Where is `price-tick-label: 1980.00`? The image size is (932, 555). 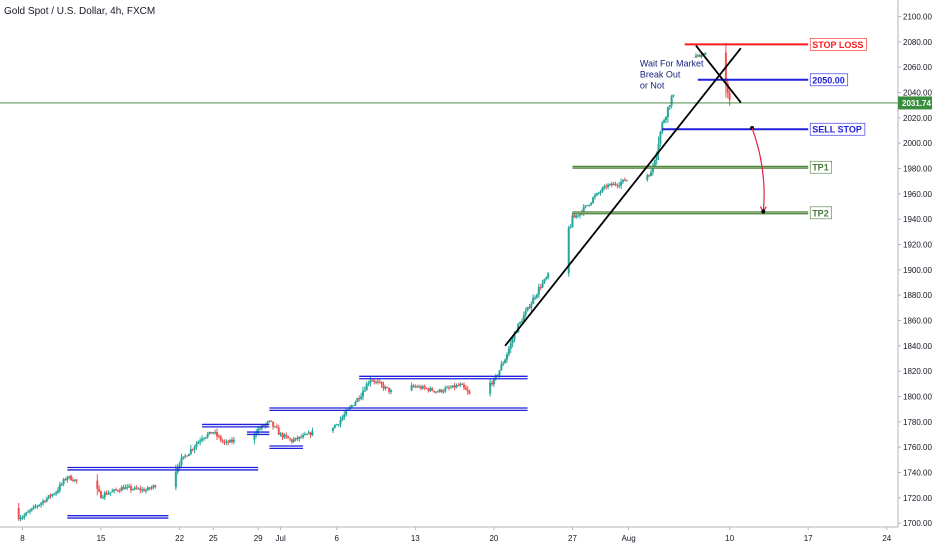
price-tick-label: 1980.00 is located at coordinates (917, 168).